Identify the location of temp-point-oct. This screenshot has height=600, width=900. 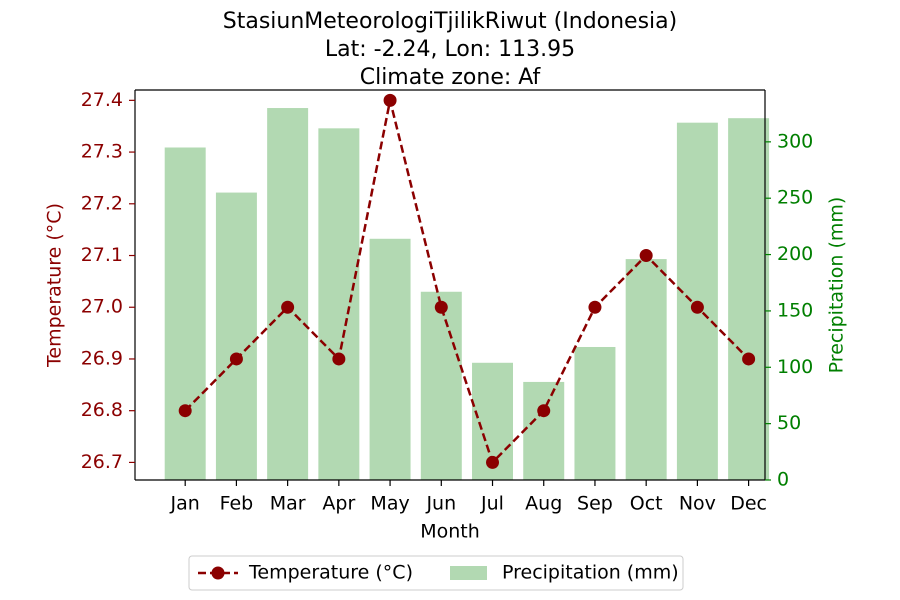
(646, 256).